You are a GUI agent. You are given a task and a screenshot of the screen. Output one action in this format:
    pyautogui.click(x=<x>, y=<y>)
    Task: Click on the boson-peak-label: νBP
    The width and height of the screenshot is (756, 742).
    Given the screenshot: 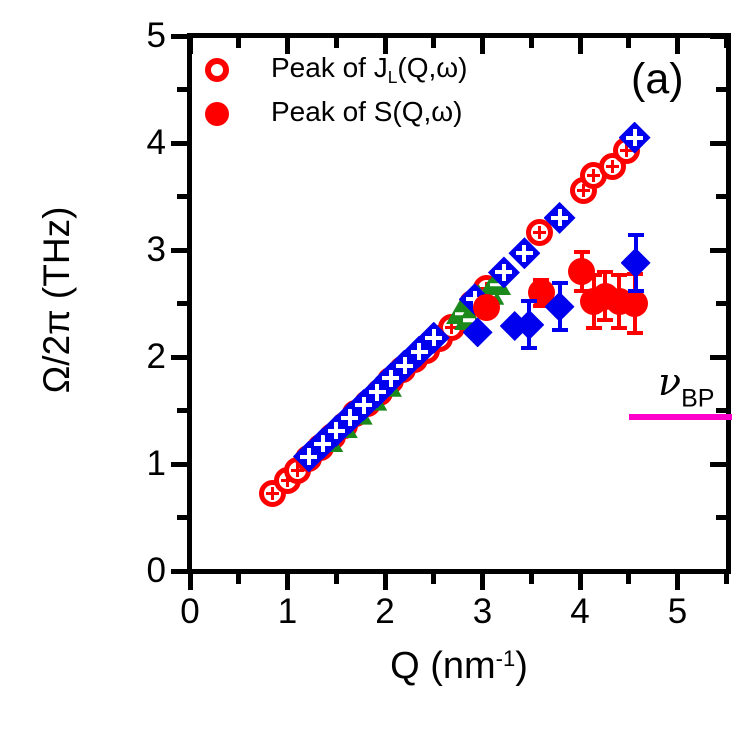 What is the action you would take?
    pyautogui.click(x=686, y=386)
    